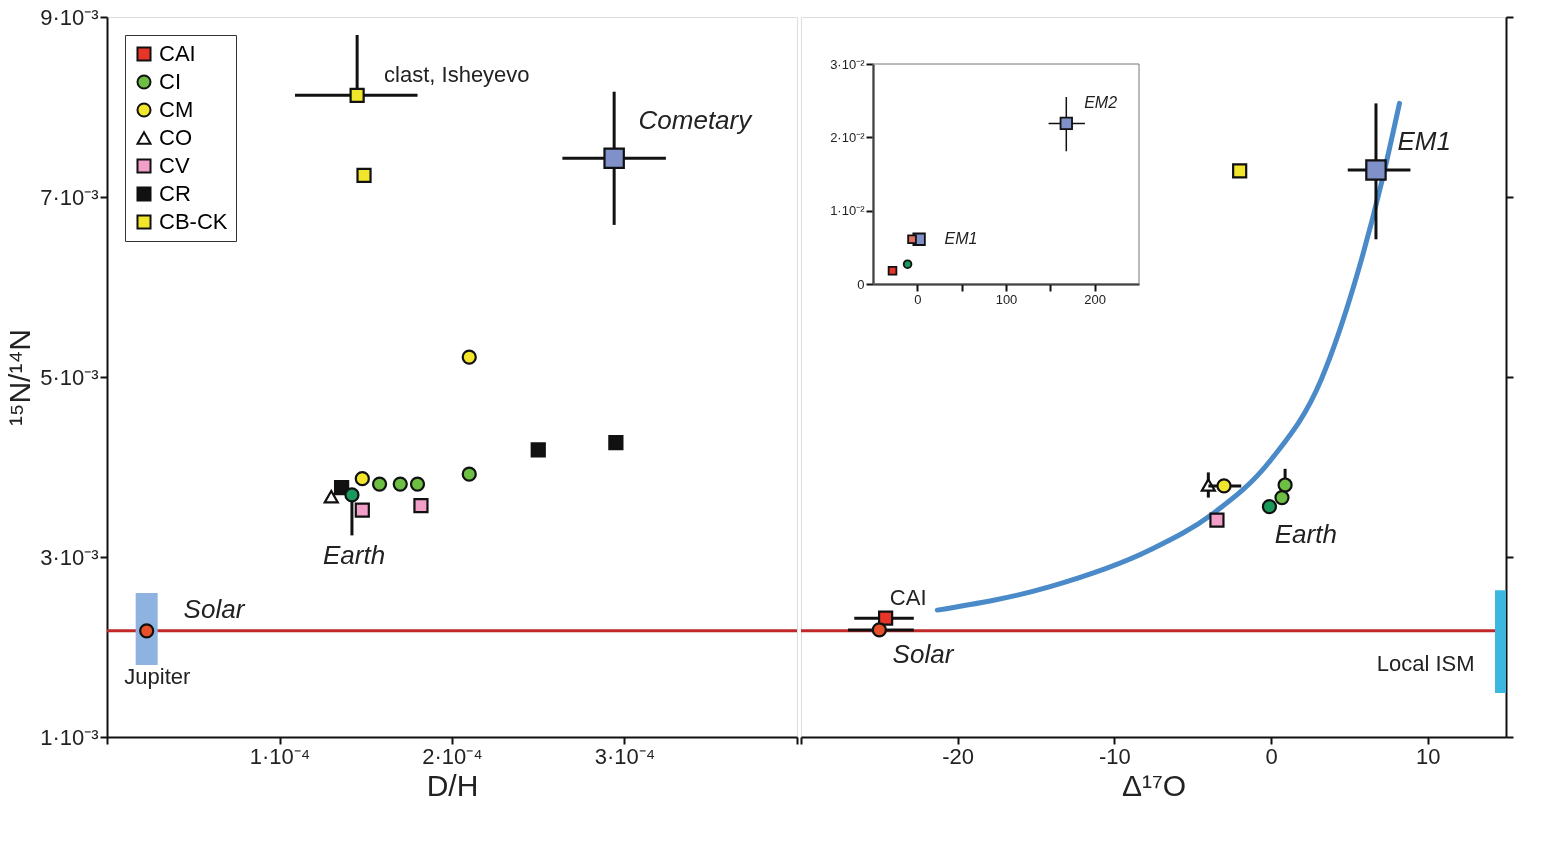  What do you see at coordinates (1114, 756) in the screenshot?
I see `x-tick-label: -10` at bounding box center [1114, 756].